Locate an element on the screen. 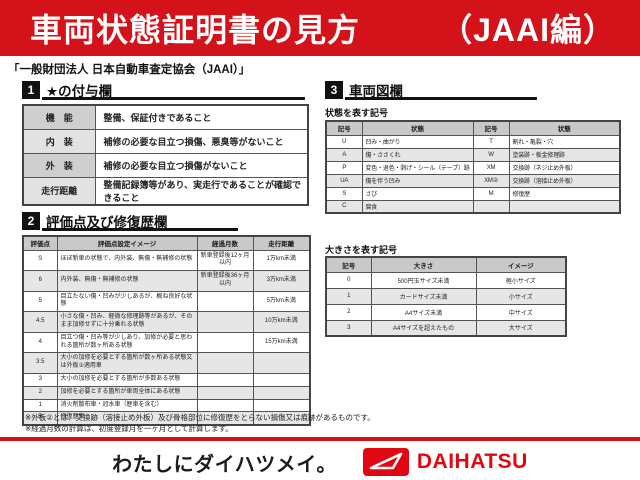 The width and height of the screenshot is (640, 480). section2-header: 2 評価点及び修復歴欄 is located at coordinates (95, 221).